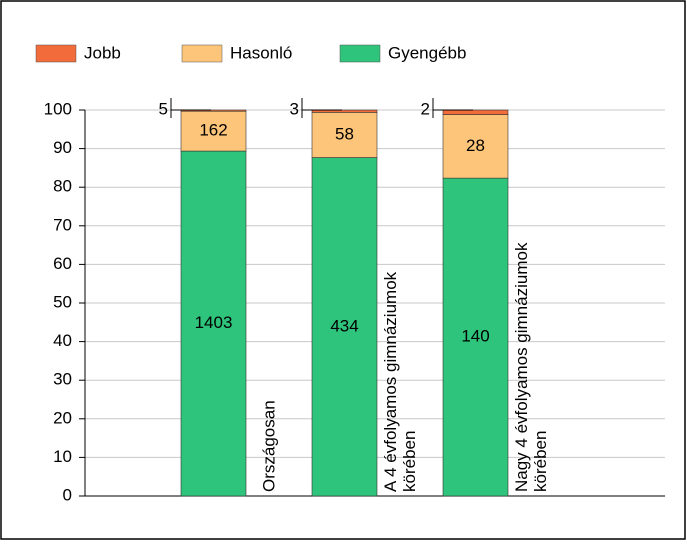 This screenshot has height=546, width=687. I want to click on data-label: 28, so click(475, 145).